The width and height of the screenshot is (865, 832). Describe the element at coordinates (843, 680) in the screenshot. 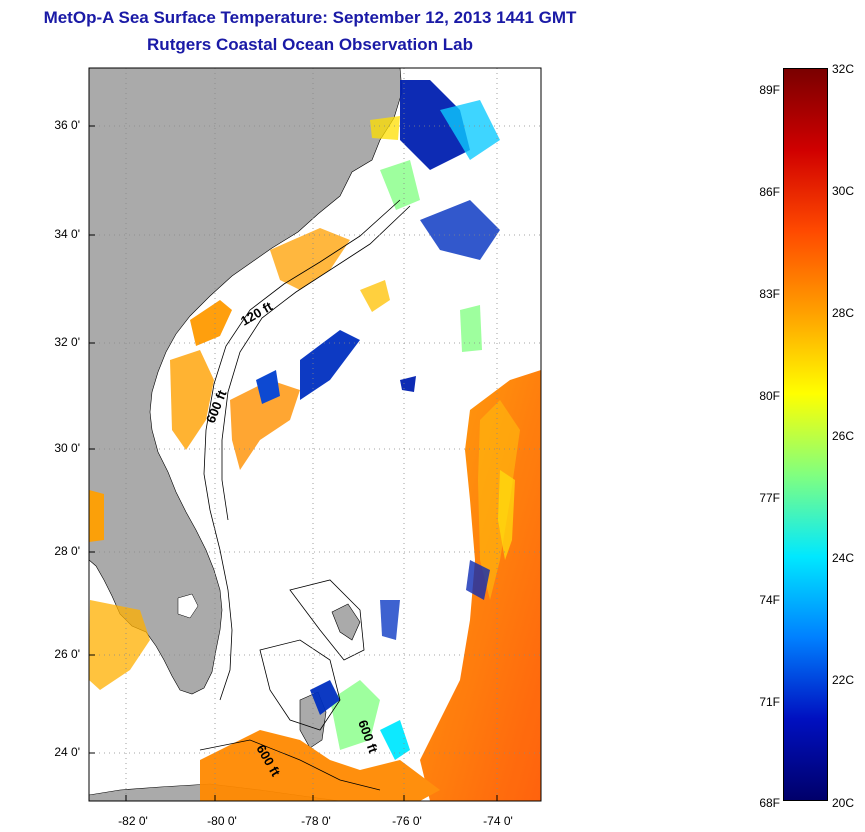

I see `colorbar-label-c: 22C` at that location.